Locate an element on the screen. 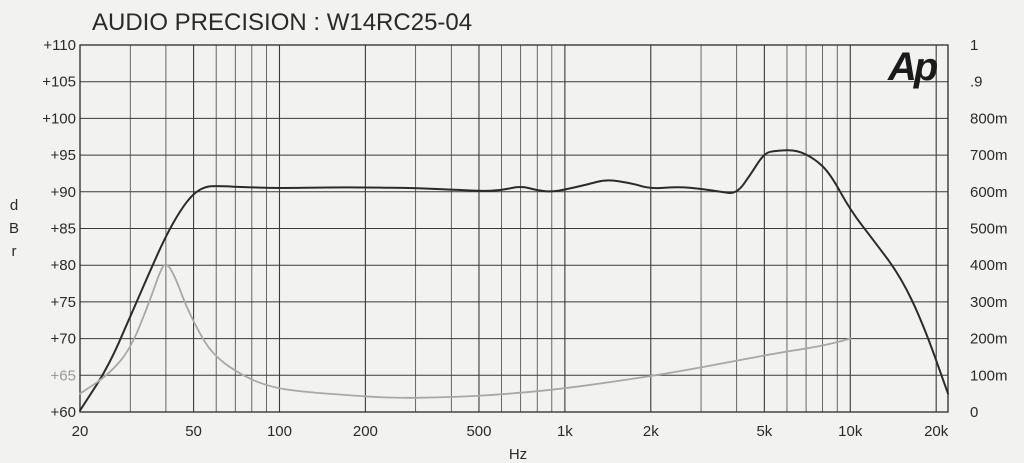 The width and height of the screenshot is (1024, 463). y-right-tick-label: 400m is located at coordinates (989, 265).